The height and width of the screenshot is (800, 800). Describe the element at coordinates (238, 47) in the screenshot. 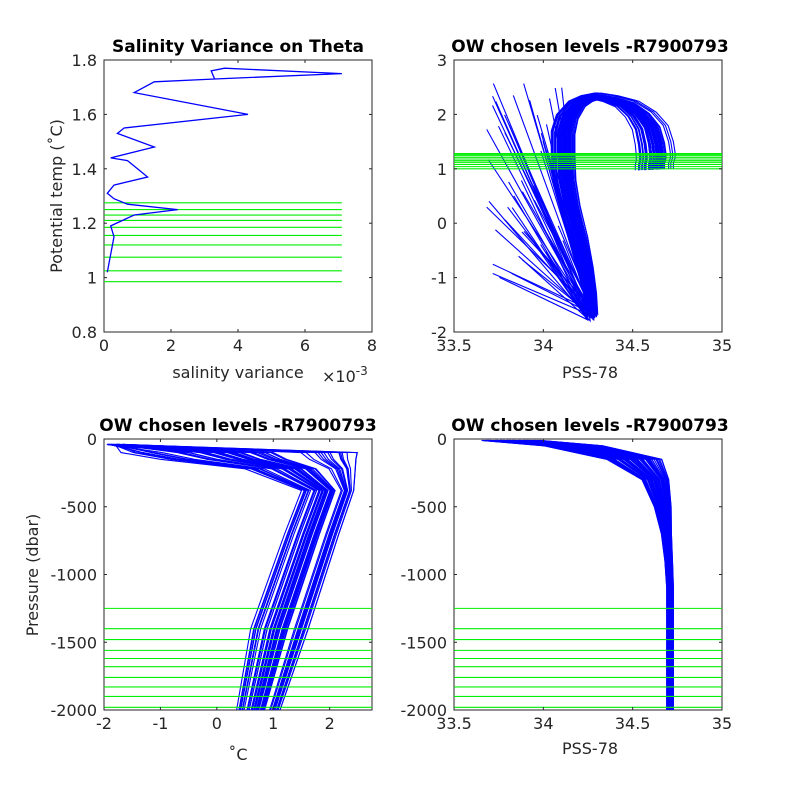

I see `chart-title: Salinity Variance on Theta` at that location.